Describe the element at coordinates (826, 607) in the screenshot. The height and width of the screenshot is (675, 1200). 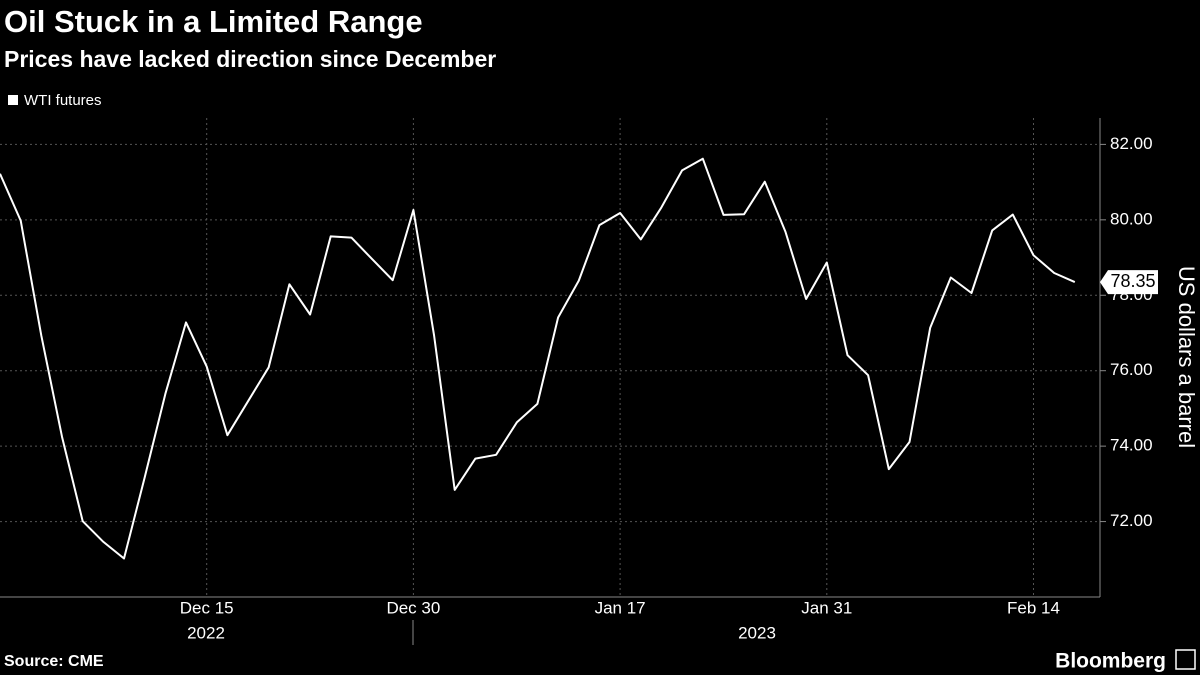
I see `x-tick-label: Jan 31` at that location.